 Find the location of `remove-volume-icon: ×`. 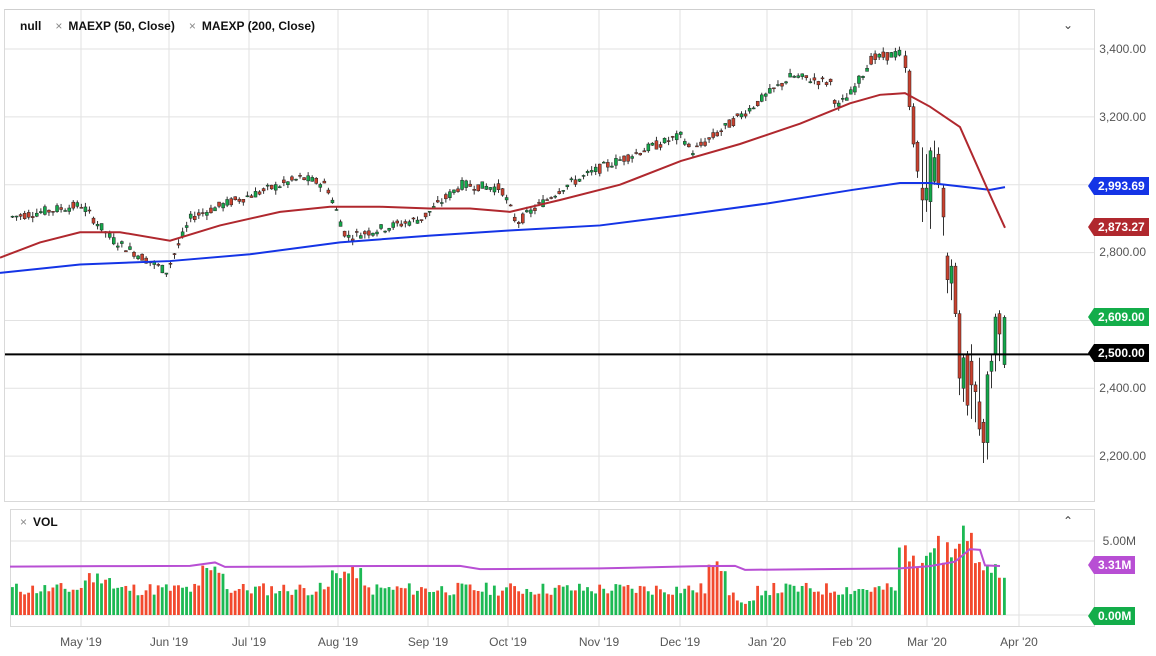

remove-volume-icon: × is located at coordinates (24, 522).